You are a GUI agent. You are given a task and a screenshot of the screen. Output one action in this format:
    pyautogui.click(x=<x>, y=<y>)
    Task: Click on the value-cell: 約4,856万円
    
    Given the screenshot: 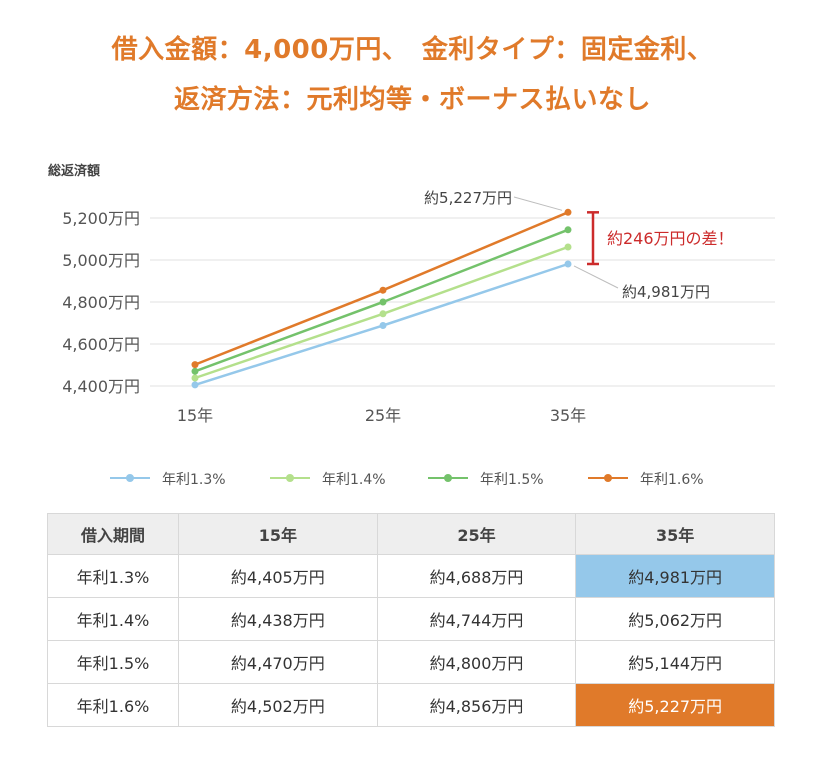 What is the action you would take?
    pyautogui.click(x=476, y=705)
    